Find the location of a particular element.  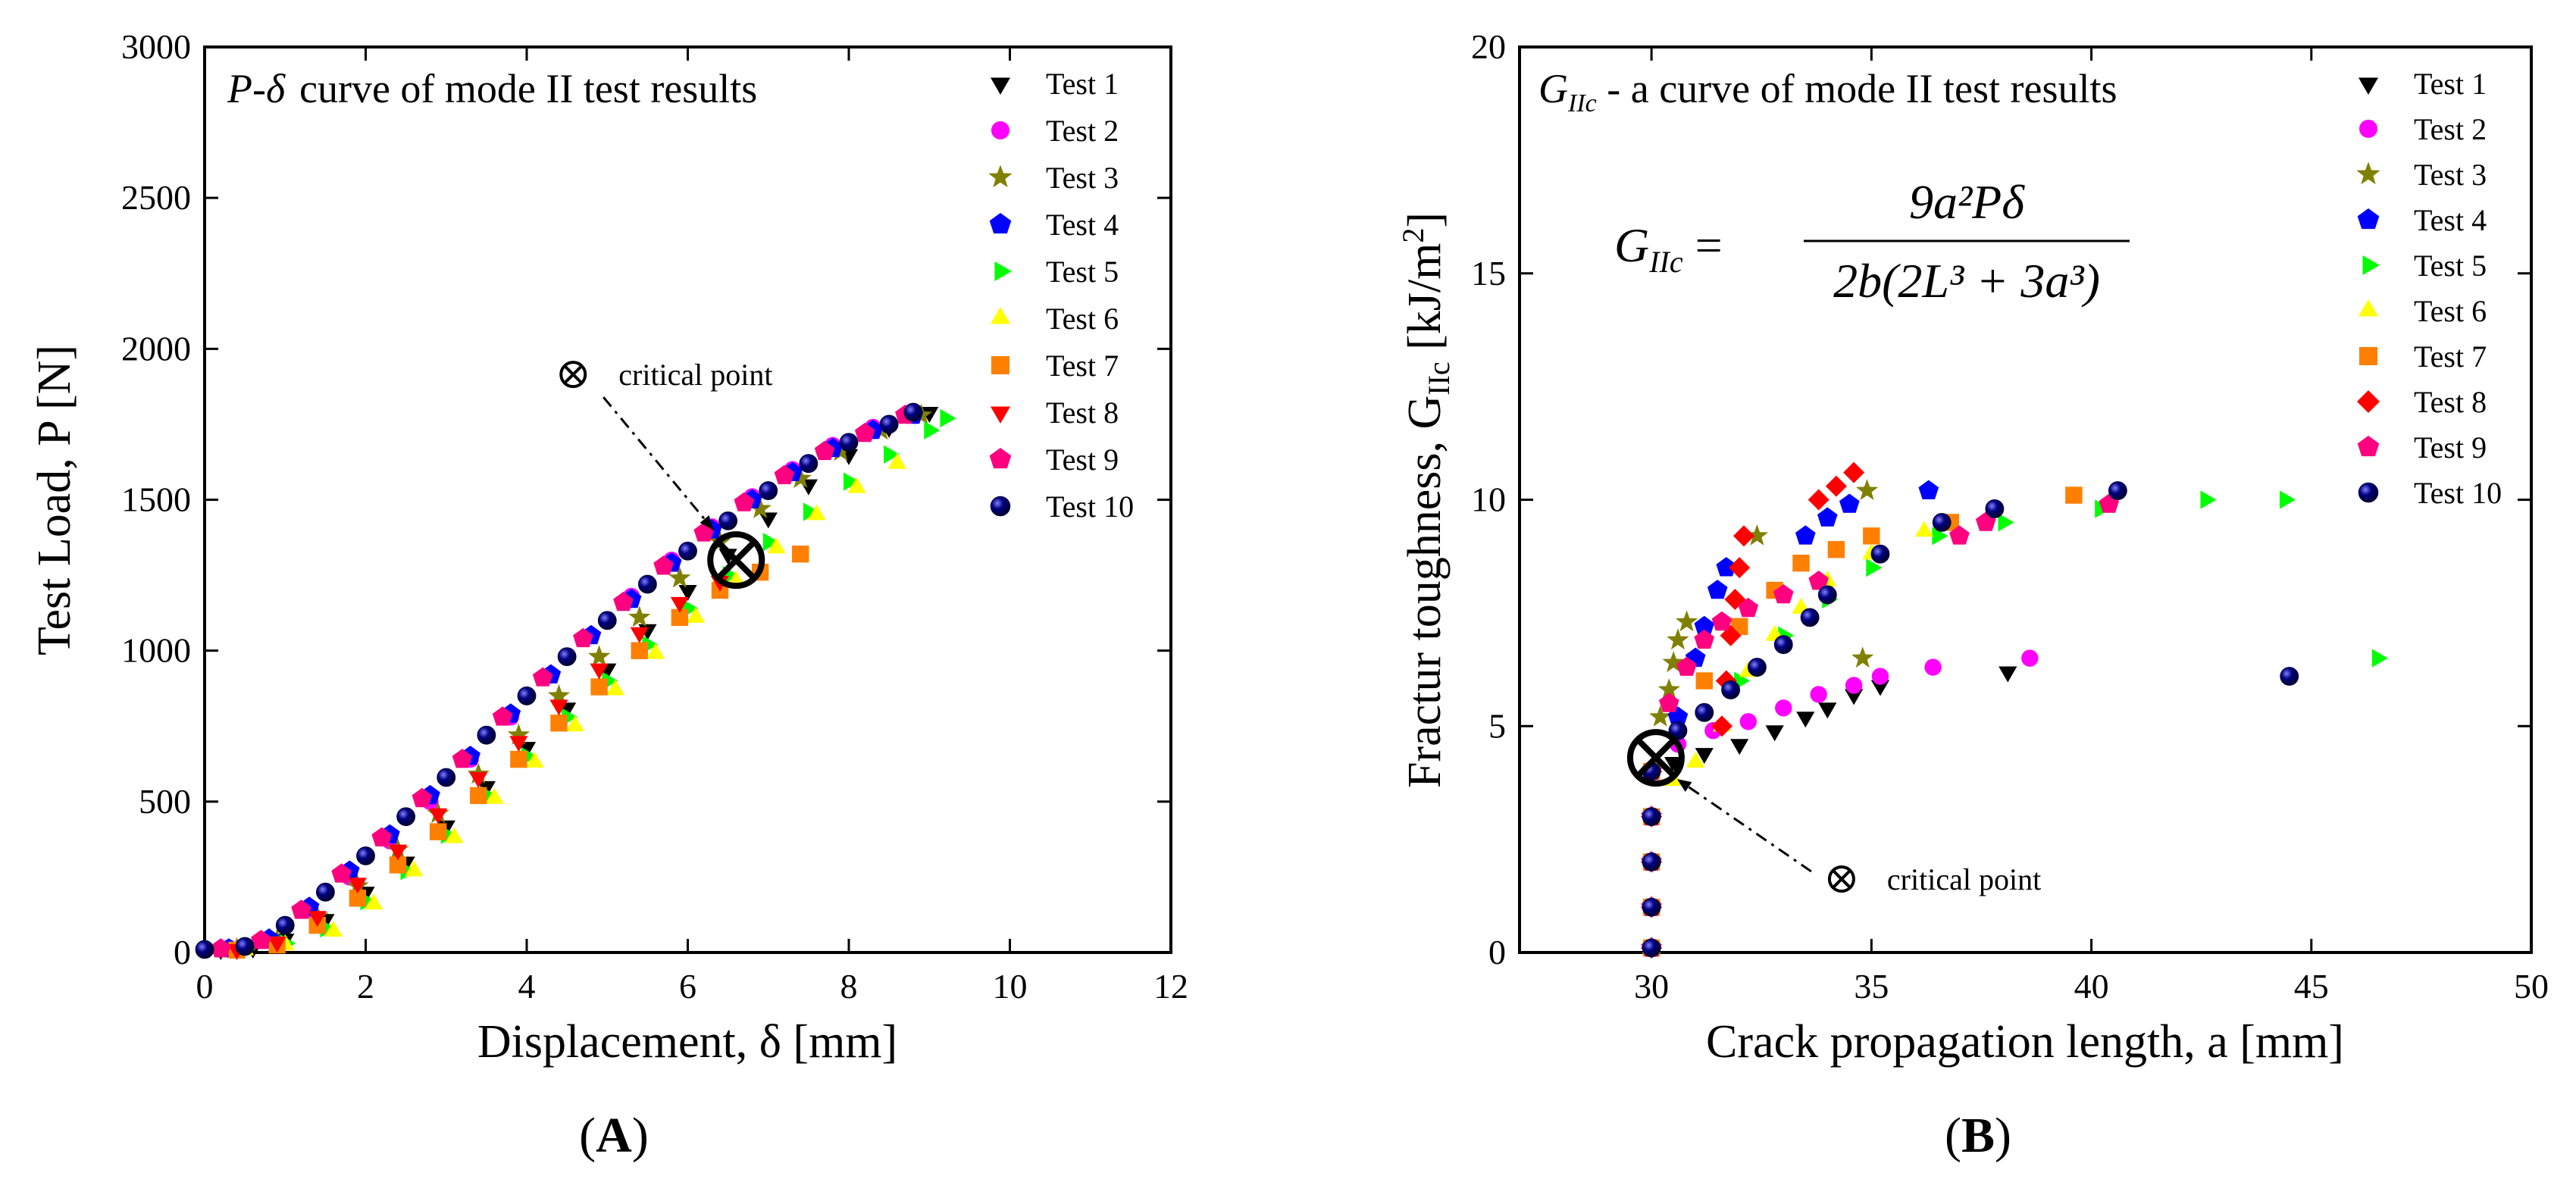

panel-a-marks: critical point is located at coordinates (575, 659).